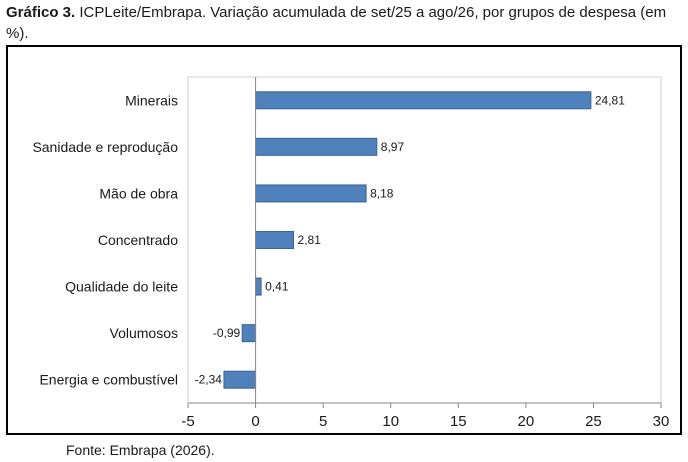  I want to click on caption-label: Gráfico 3., so click(41, 12).